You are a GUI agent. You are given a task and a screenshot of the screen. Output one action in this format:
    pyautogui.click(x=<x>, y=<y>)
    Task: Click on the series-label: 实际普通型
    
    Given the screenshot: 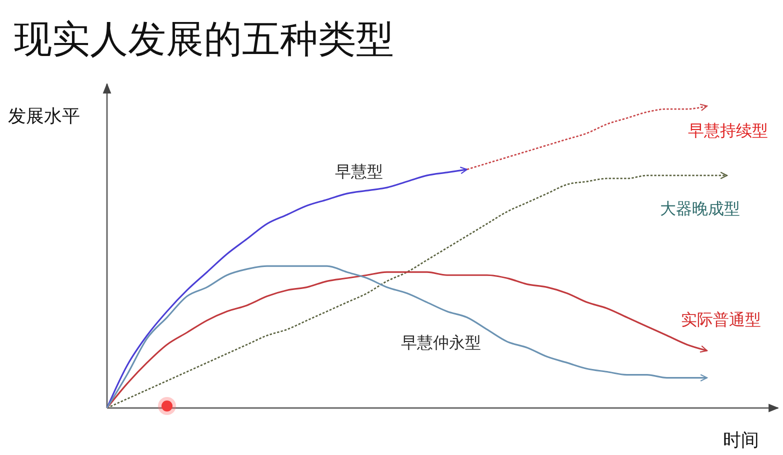 What is the action you would take?
    pyautogui.click(x=721, y=319)
    